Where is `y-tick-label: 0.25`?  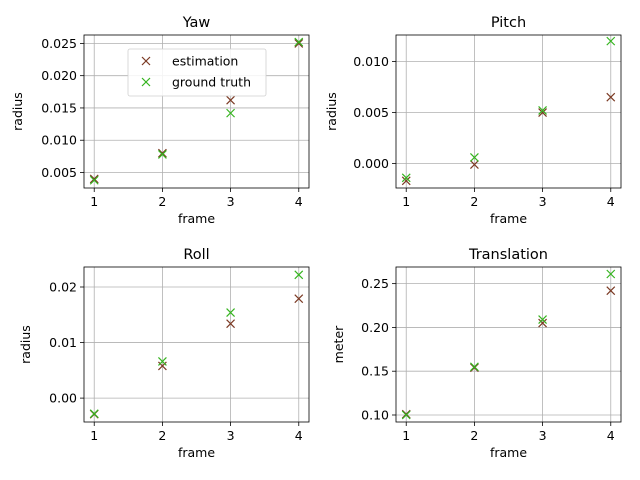 y-tick-label: 0.25 is located at coordinates (375, 283).